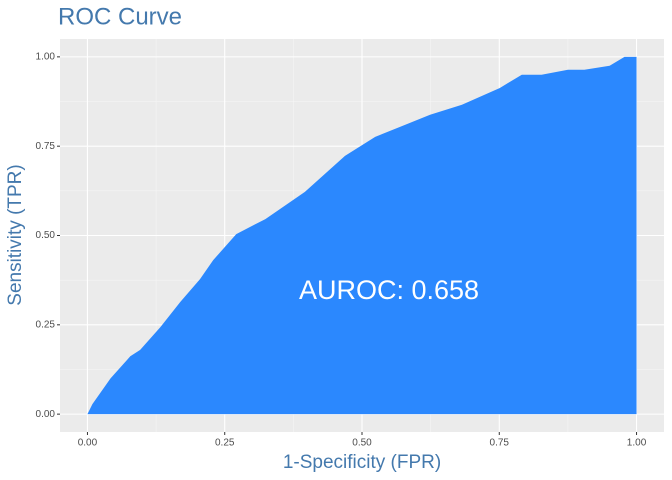 Image resolution: width=672 pixels, height=480 pixels. I want to click on x-tick-label: 0.00, so click(88, 443).